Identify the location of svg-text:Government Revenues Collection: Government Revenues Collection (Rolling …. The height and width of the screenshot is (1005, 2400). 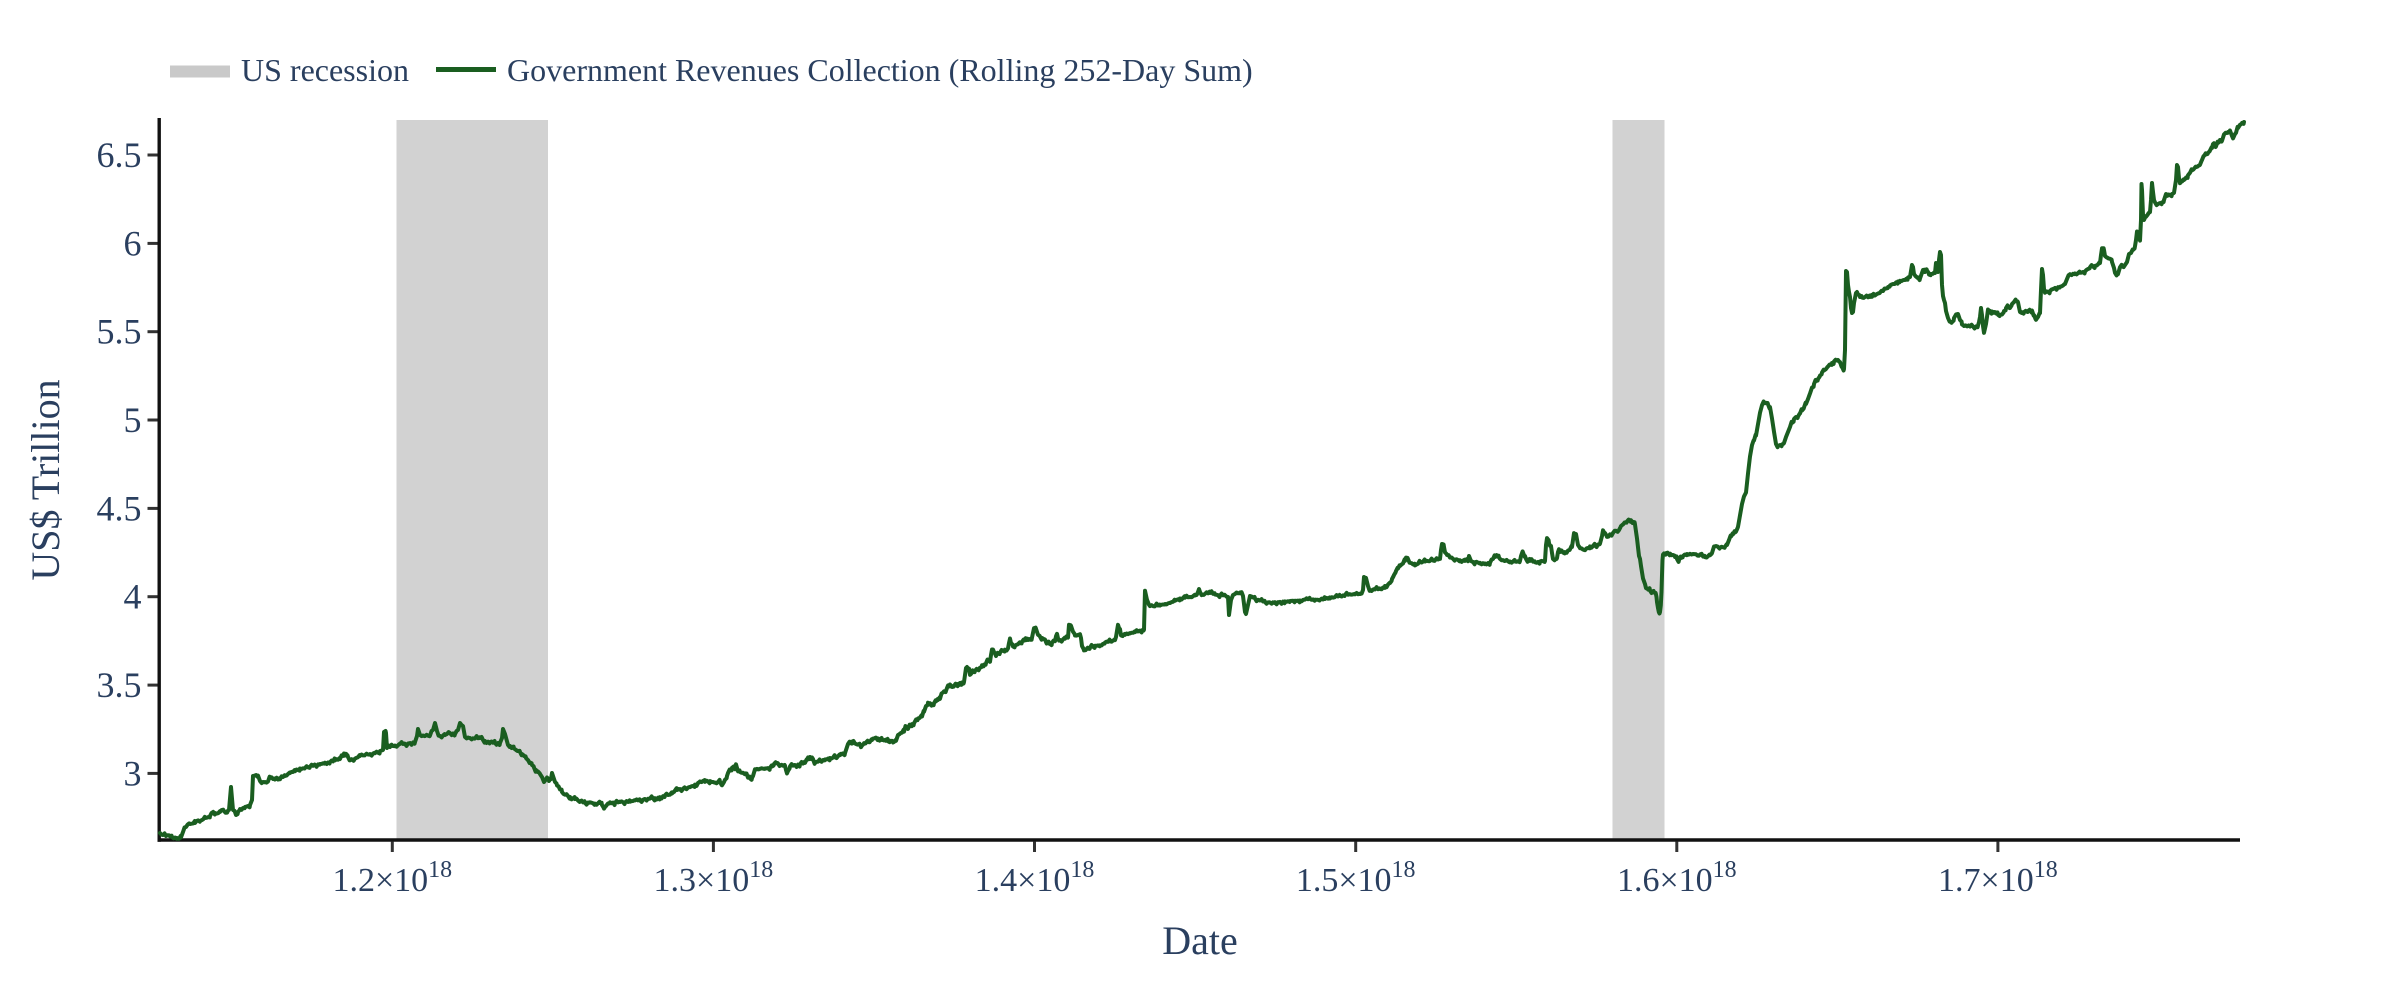
(880, 70).